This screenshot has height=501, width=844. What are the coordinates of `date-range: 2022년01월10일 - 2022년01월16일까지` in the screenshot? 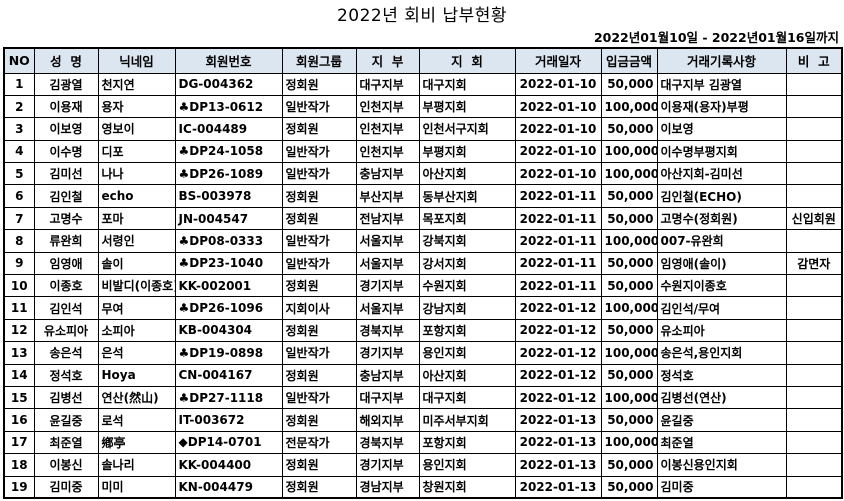 It's located at (716, 37).